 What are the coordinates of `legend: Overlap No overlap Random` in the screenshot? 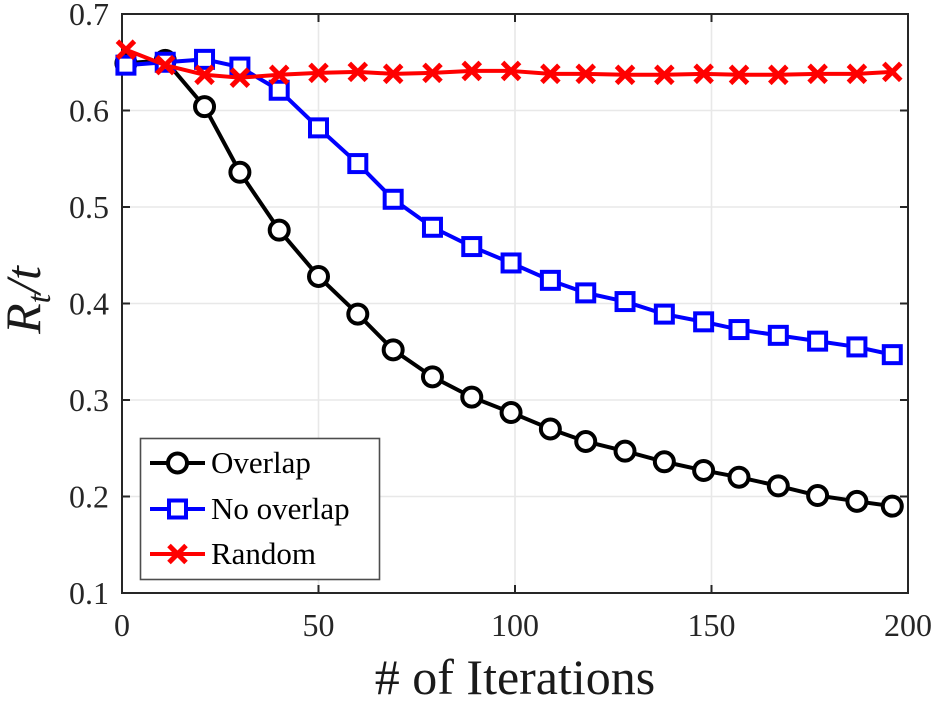 It's located at (260, 509).